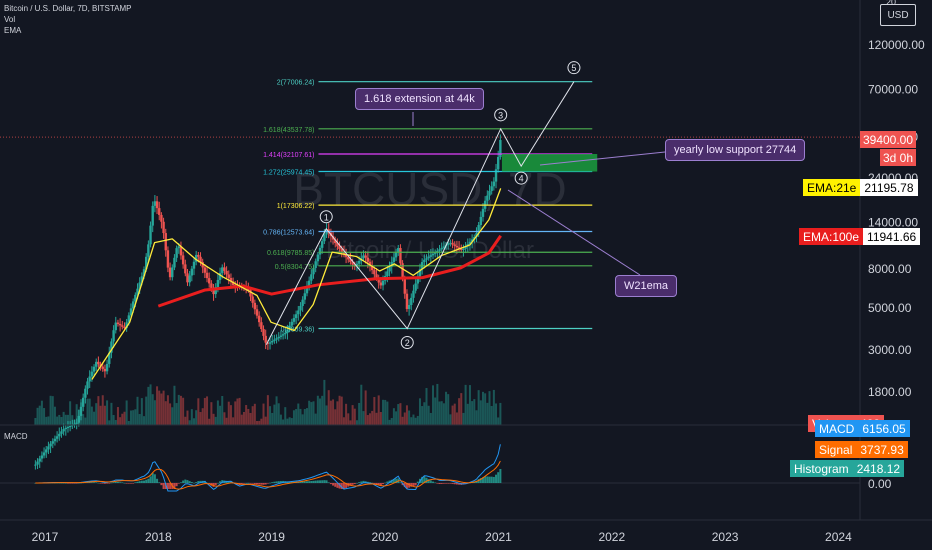 The height and width of the screenshot is (550, 932). I want to click on price-axis-label: 8000.00, so click(890, 269).